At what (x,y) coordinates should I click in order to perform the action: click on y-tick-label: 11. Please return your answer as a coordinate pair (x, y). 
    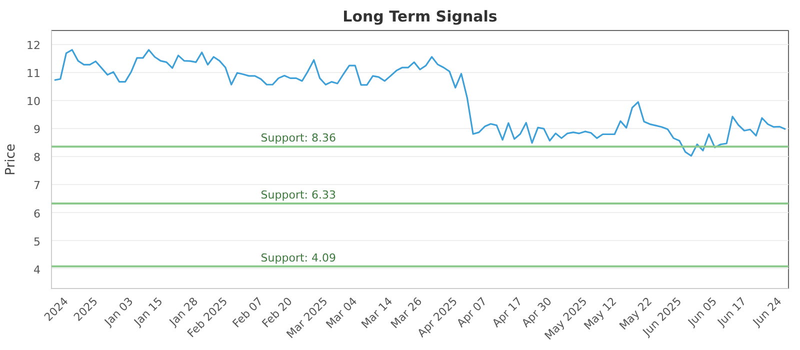
    Looking at the image, I should click on (33, 73).